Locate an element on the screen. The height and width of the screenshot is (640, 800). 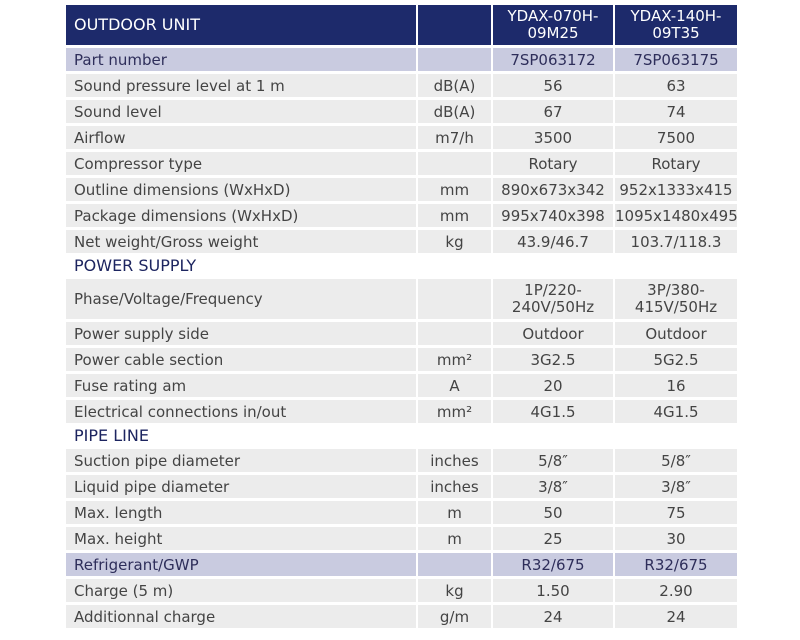
spec-label: Power cable section is located at coordinates (241, 359).